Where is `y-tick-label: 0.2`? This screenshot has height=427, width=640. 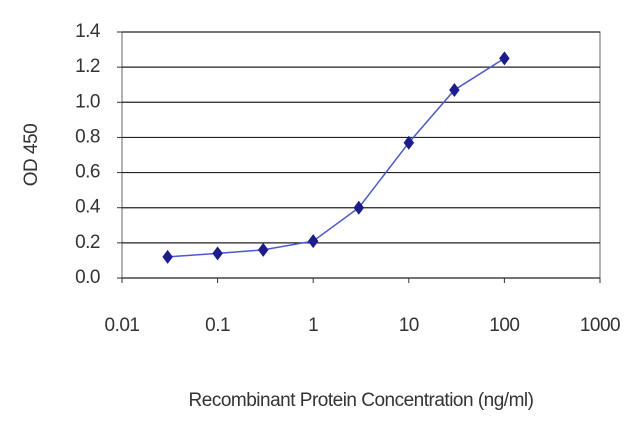 y-tick-label: 0.2 is located at coordinates (87, 242).